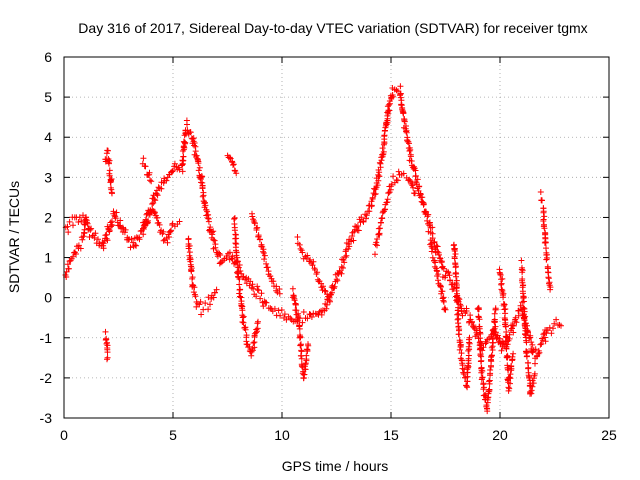 The width and height of the screenshot is (640, 480). Describe the element at coordinates (14, 237) in the screenshot. I see `y-axis-label: SDTVAR / TECUs` at that location.